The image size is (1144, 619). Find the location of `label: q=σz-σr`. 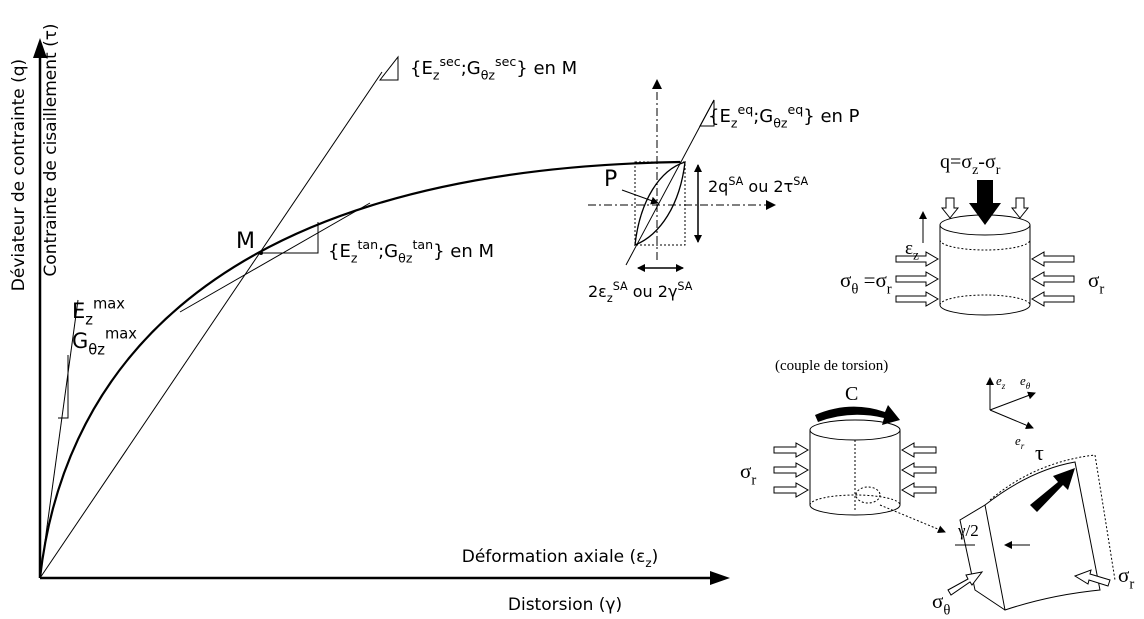

label: q=σz-σr is located at coordinates (970, 164).